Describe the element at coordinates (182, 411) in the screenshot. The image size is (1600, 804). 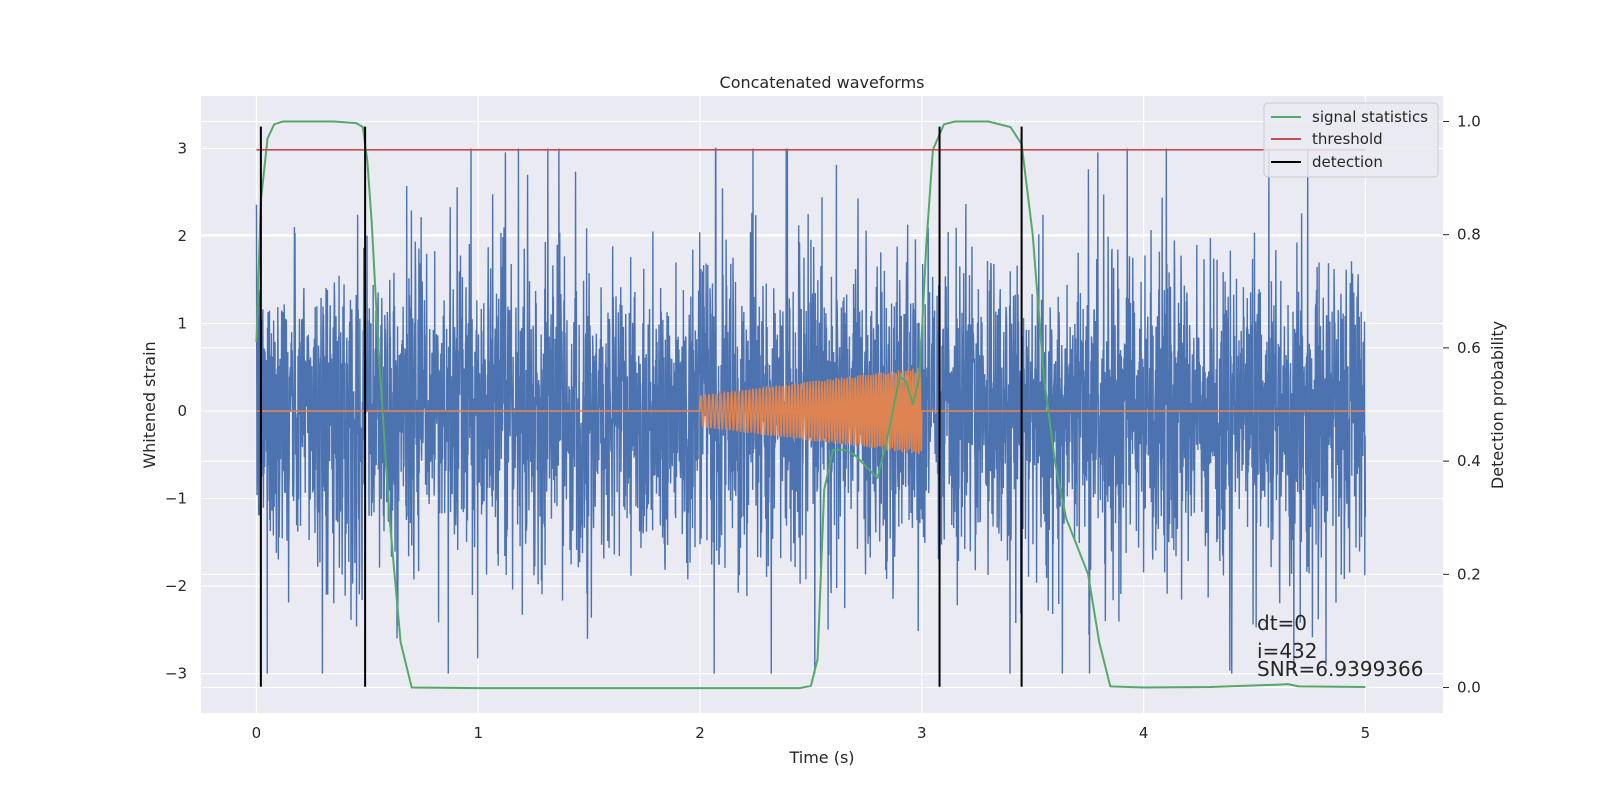
I see `y-tick-label: 0` at that location.